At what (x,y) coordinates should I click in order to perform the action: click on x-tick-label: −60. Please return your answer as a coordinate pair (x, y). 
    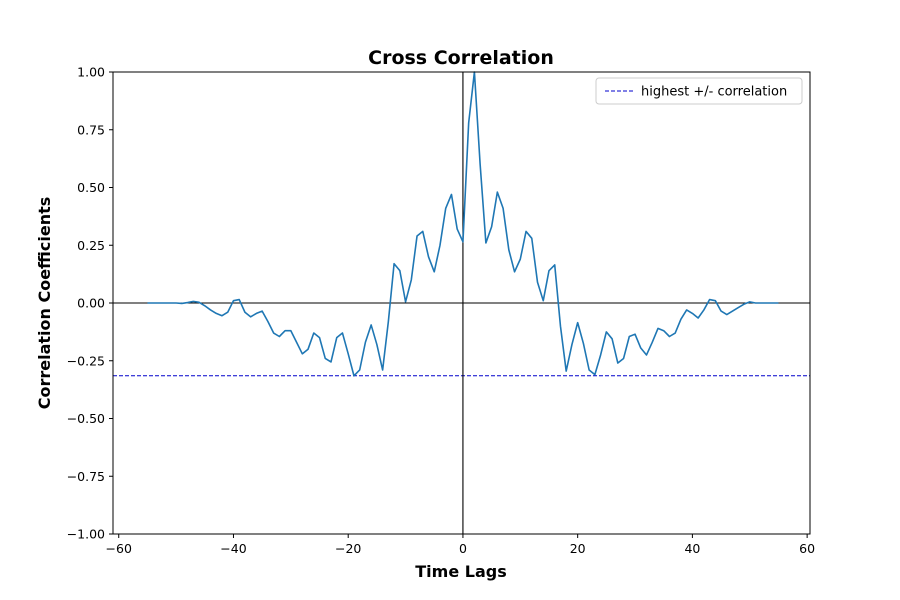
    Looking at the image, I should click on (119, 548).